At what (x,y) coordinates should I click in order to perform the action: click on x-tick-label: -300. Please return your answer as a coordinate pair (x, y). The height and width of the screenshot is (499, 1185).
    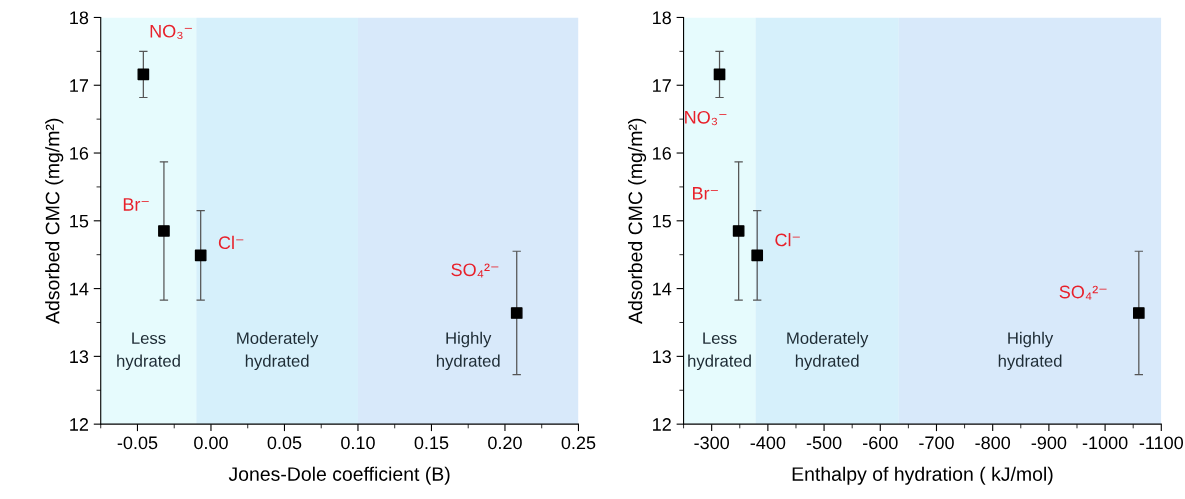
    Looking at the image, I should click on (712, 443).